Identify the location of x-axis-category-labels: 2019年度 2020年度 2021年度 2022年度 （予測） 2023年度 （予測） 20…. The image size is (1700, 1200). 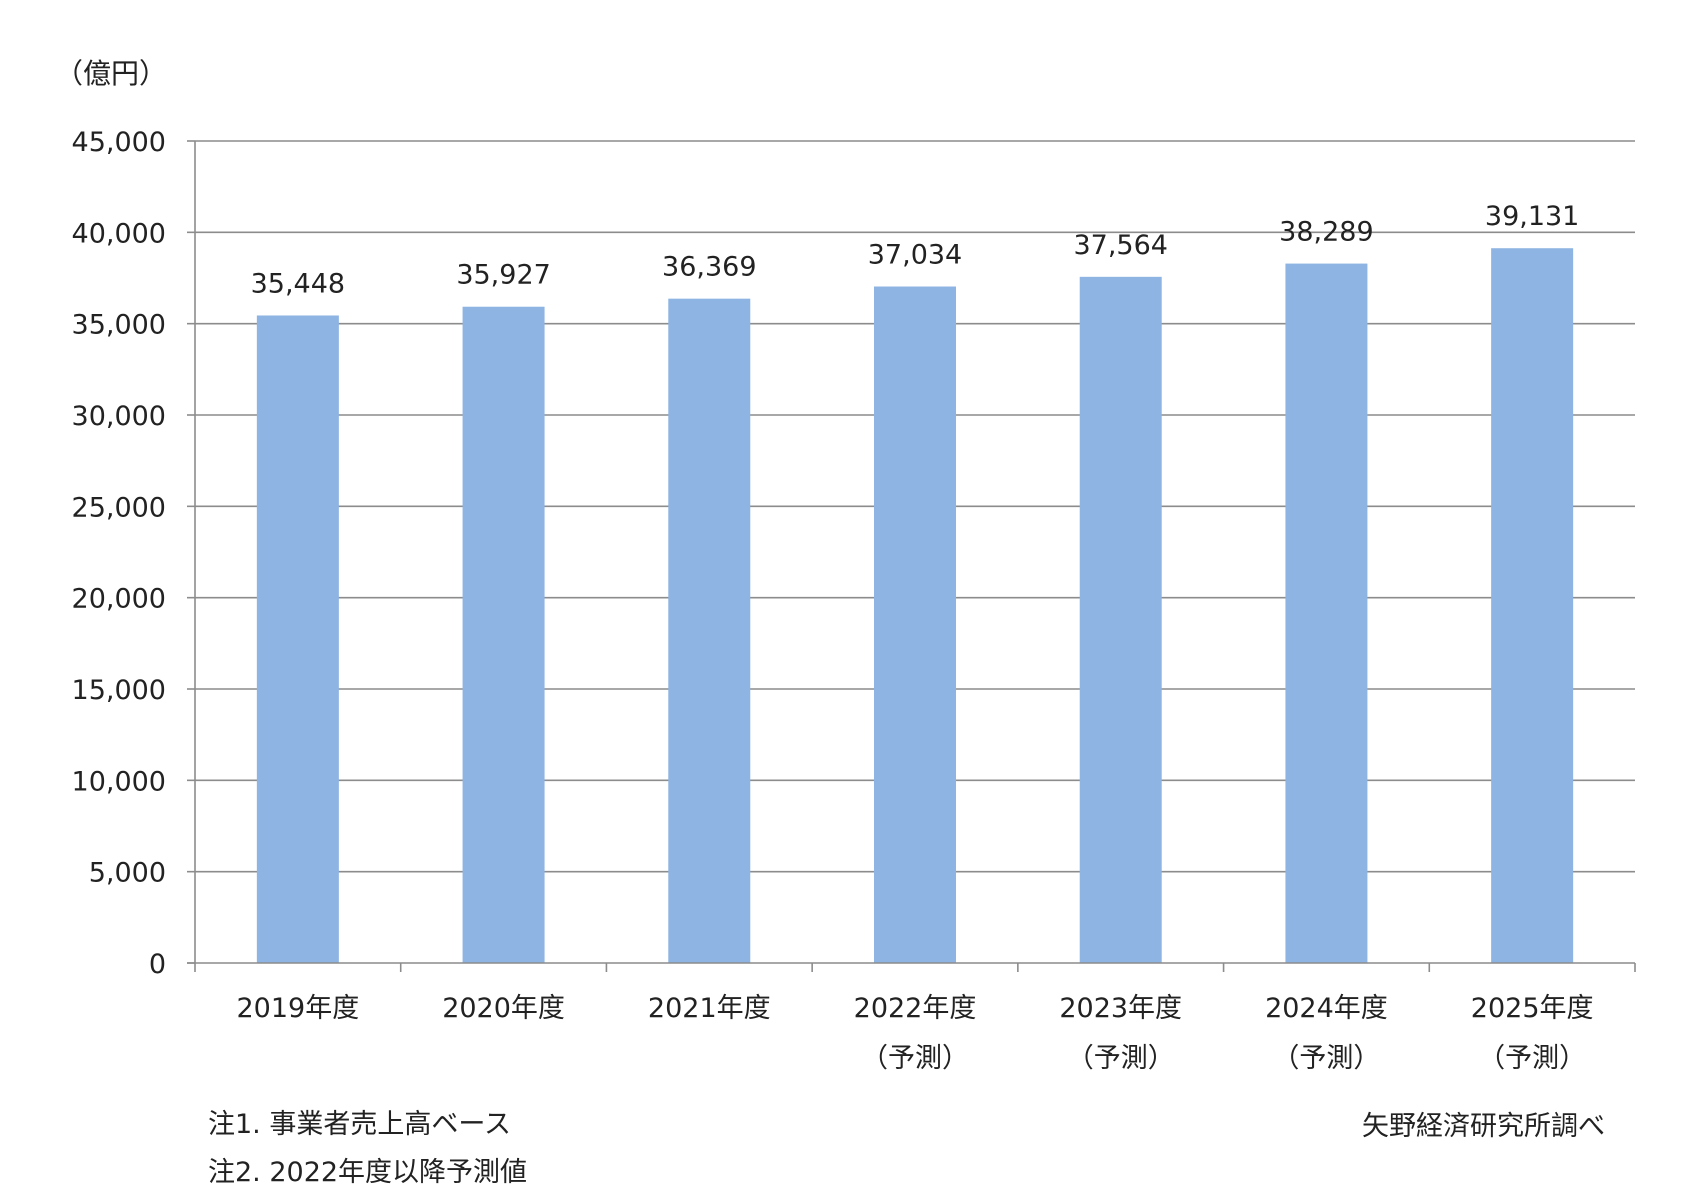
(914, 1033).